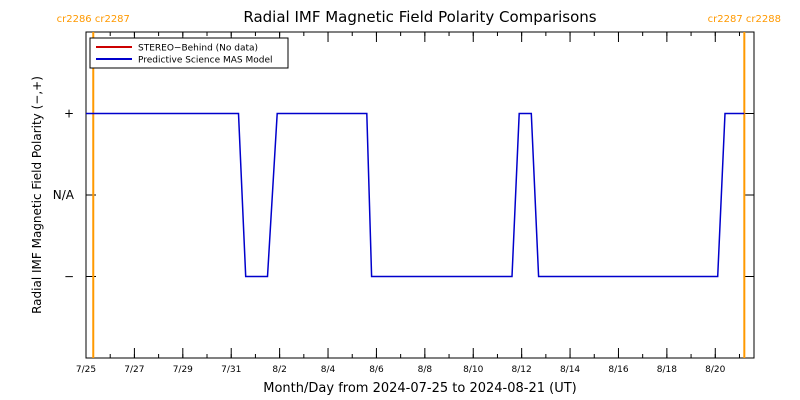  I want to click on x-tick-label: 7/27, so click(134, 370).